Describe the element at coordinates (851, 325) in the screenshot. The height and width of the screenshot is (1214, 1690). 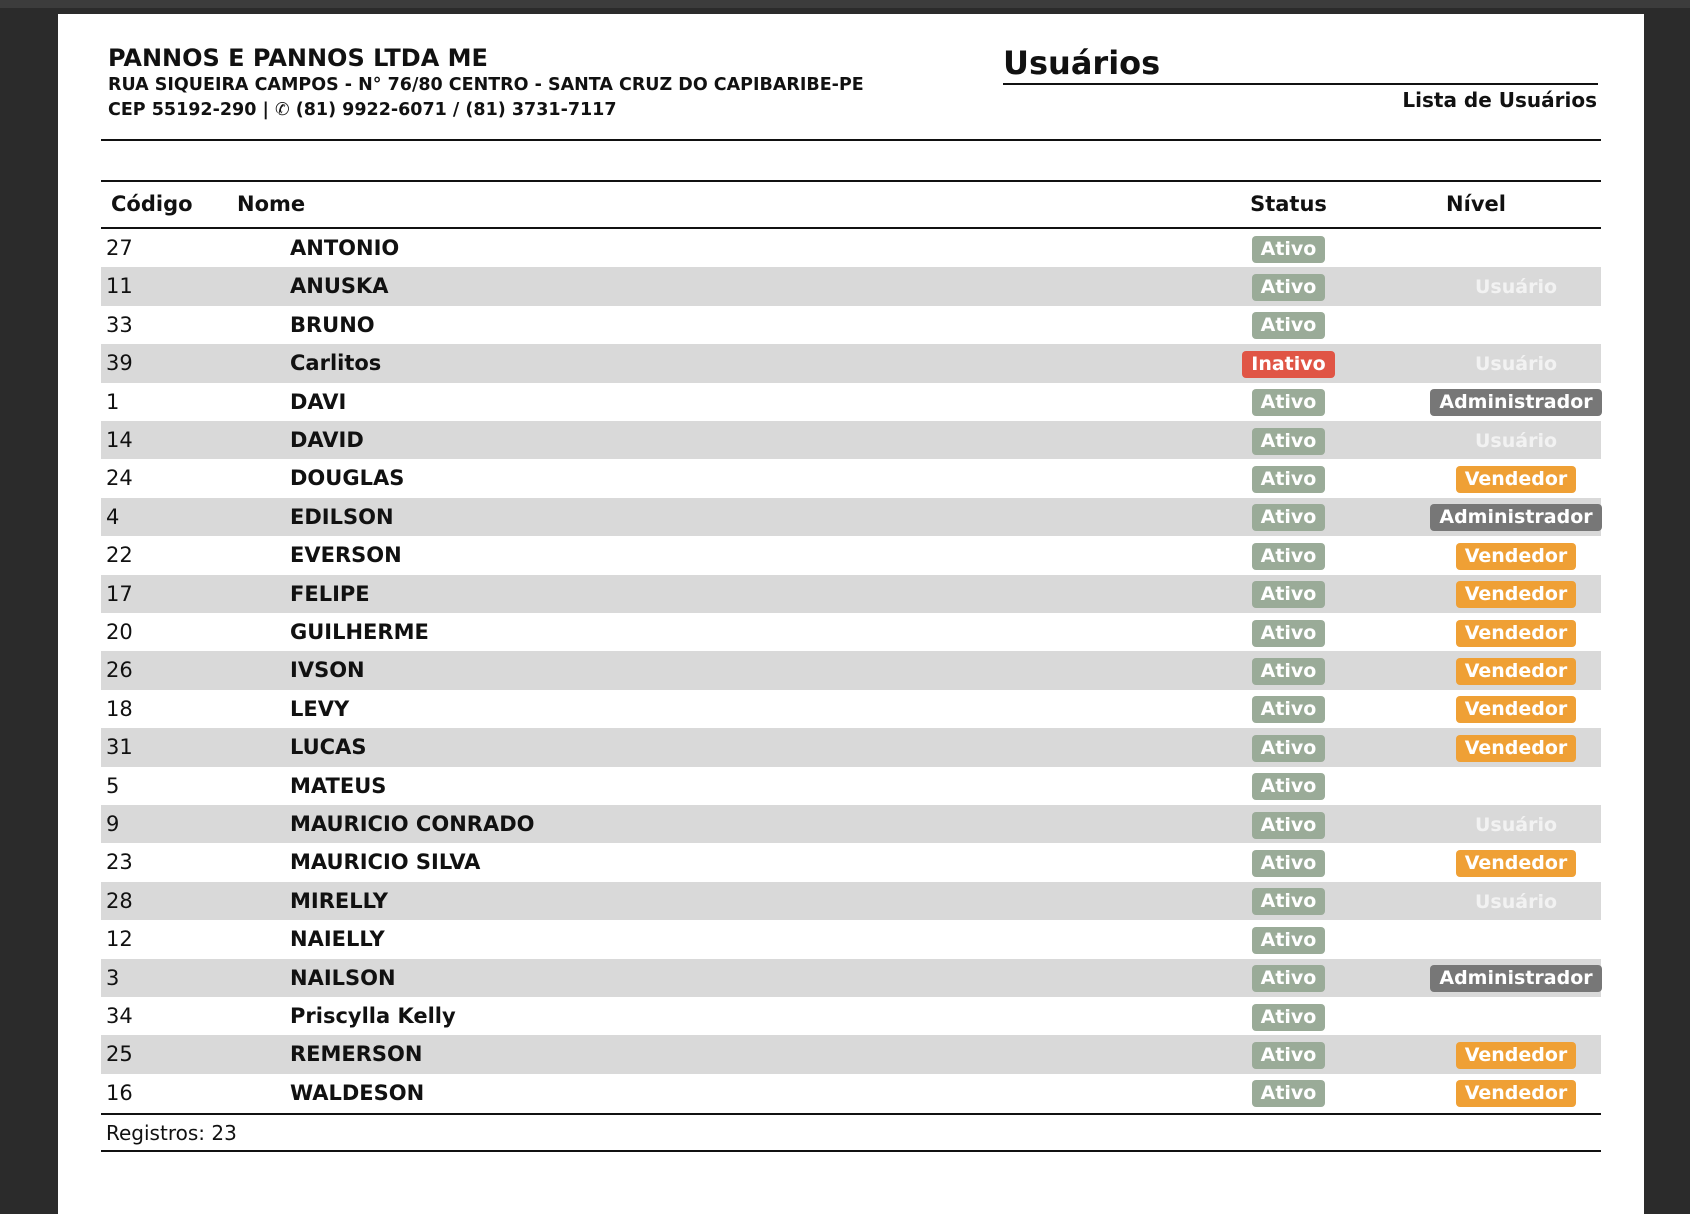
I see `table-row: 33 BRUNO Ativo` at that location.